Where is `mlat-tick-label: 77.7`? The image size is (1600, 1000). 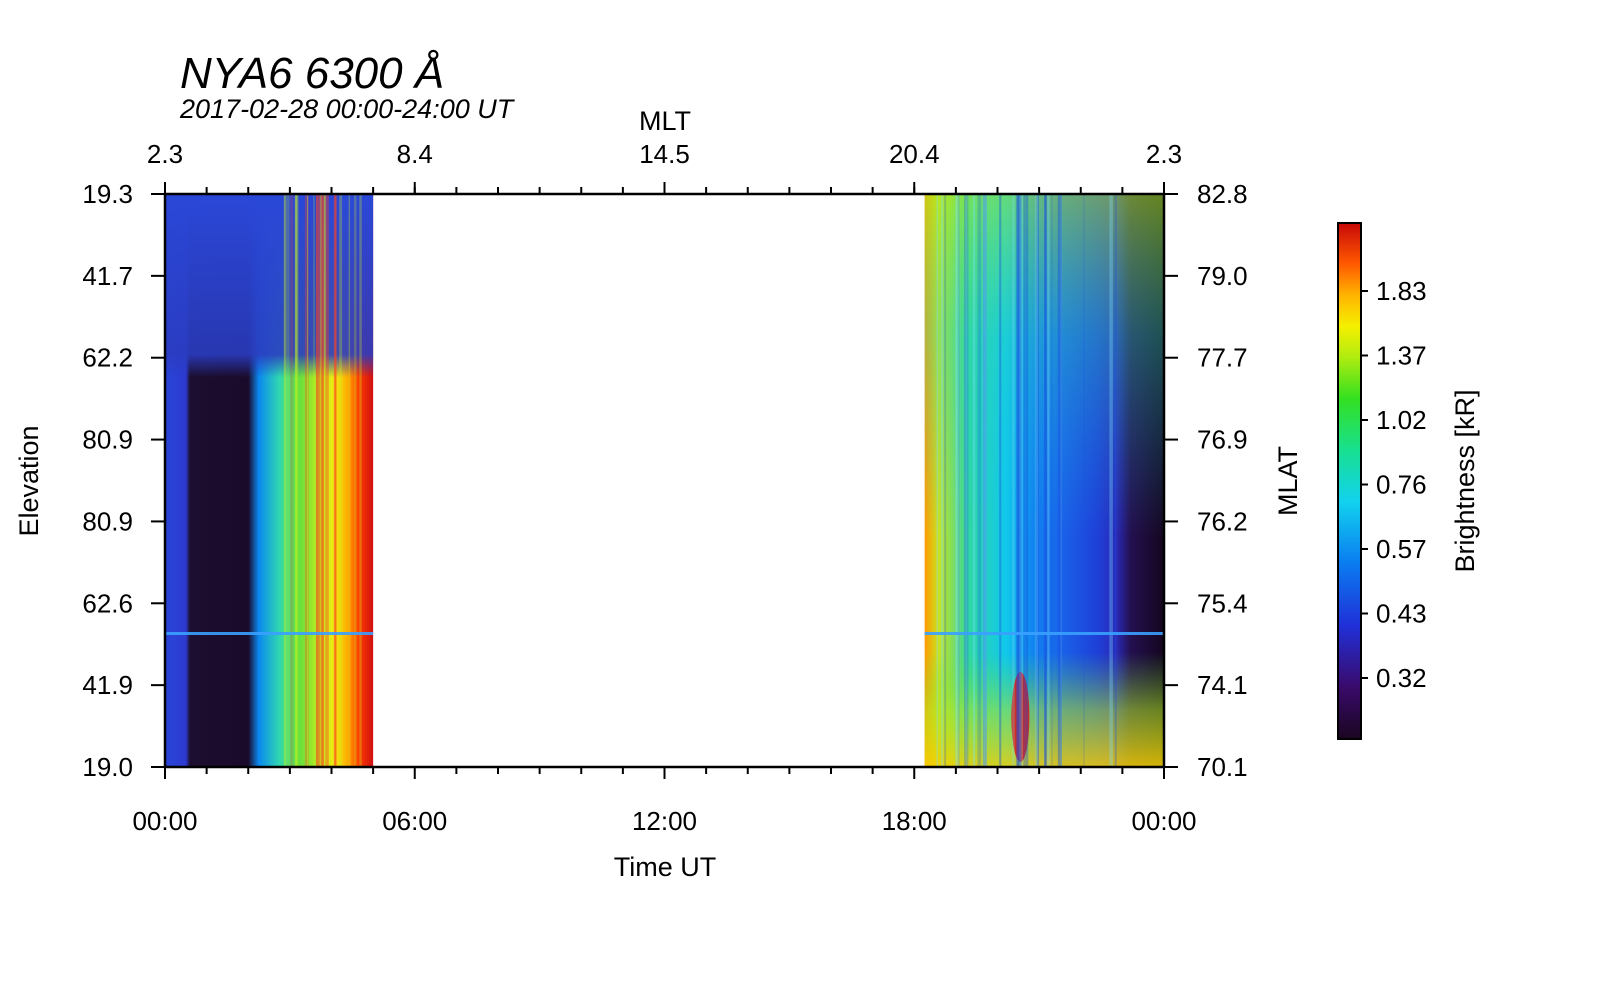
mlat-tick-label: 77.7 is located at coordinates (1222, 358).